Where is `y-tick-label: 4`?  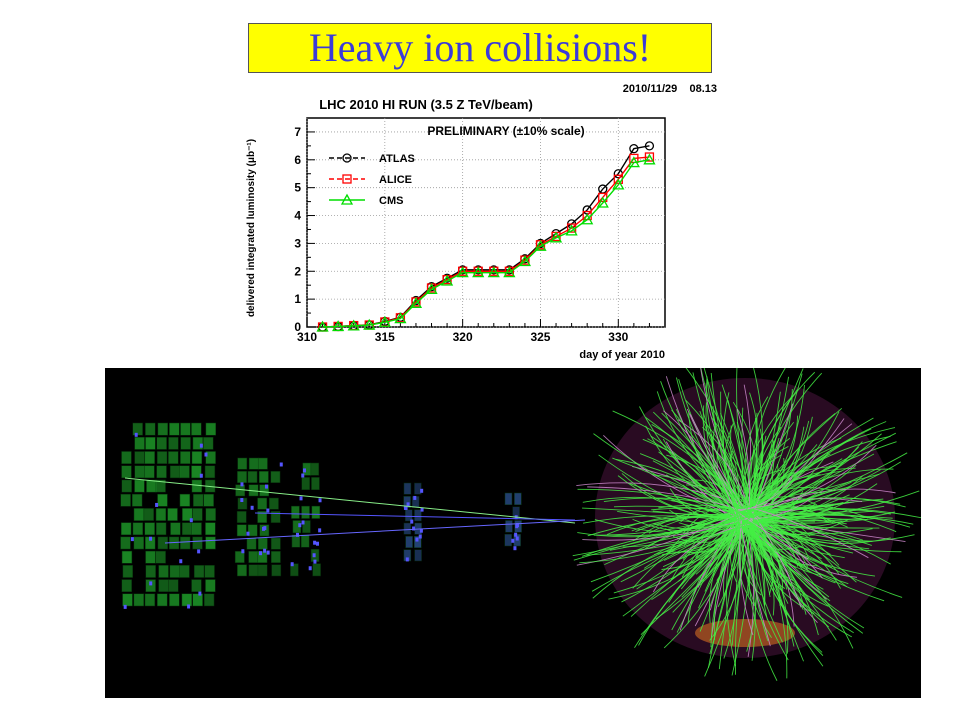 y-tick-label: 4 is located at coordinates (297, 216).